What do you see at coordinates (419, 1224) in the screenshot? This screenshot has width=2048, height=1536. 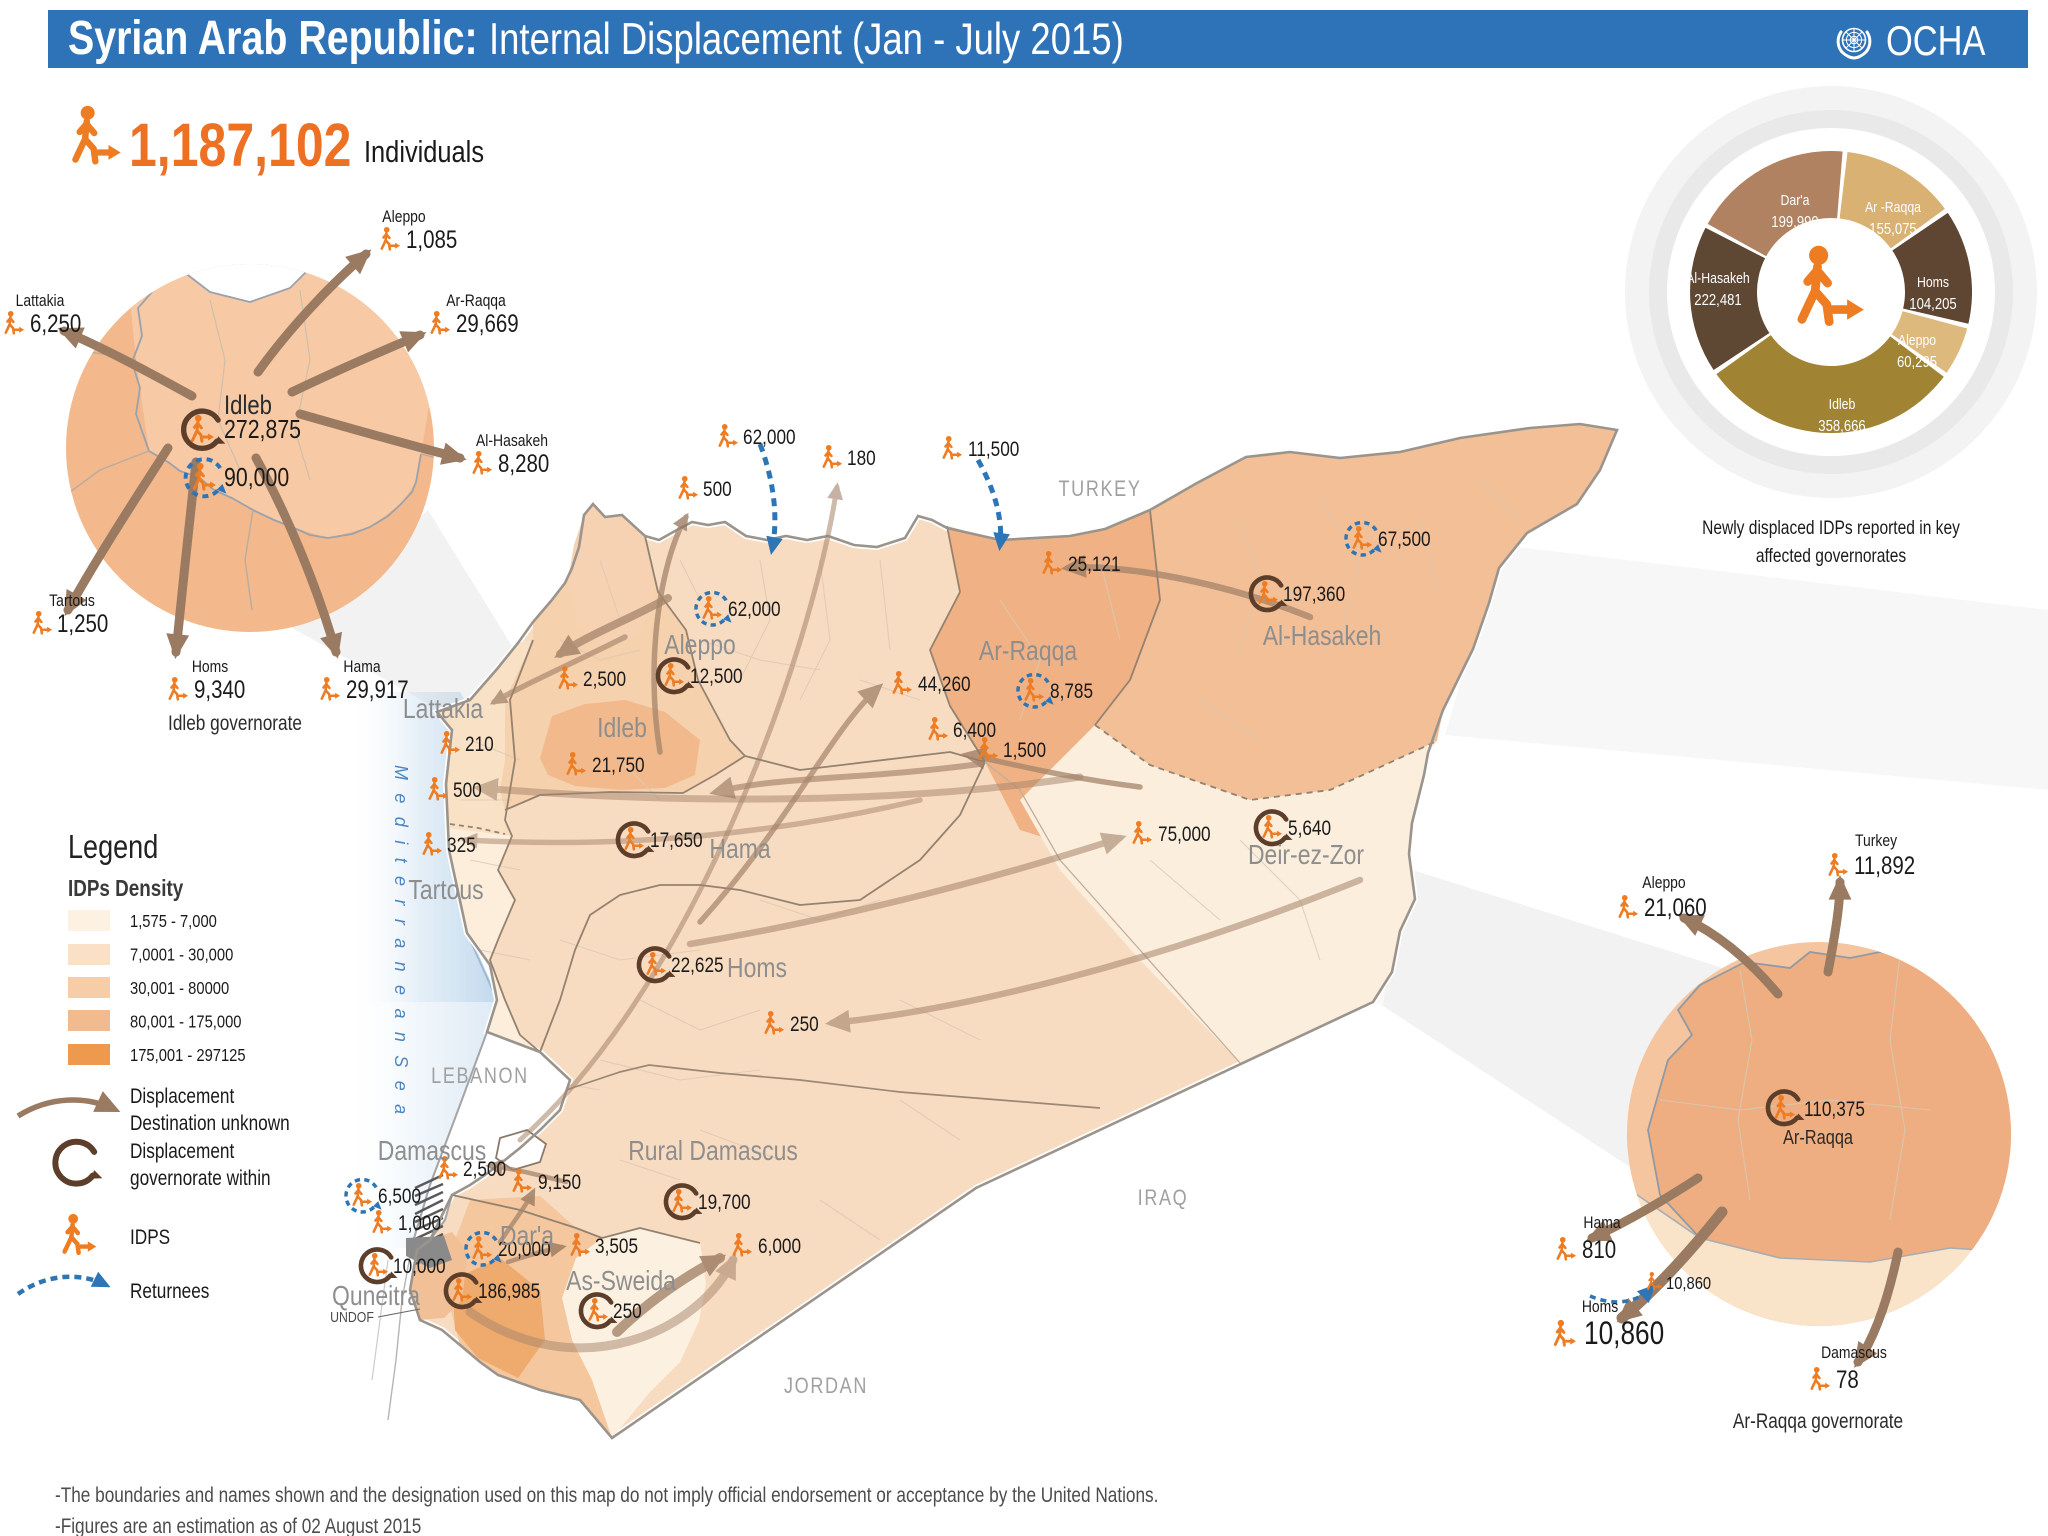 I see `svg-text: 1,000` at bounding box center [419, 1224].